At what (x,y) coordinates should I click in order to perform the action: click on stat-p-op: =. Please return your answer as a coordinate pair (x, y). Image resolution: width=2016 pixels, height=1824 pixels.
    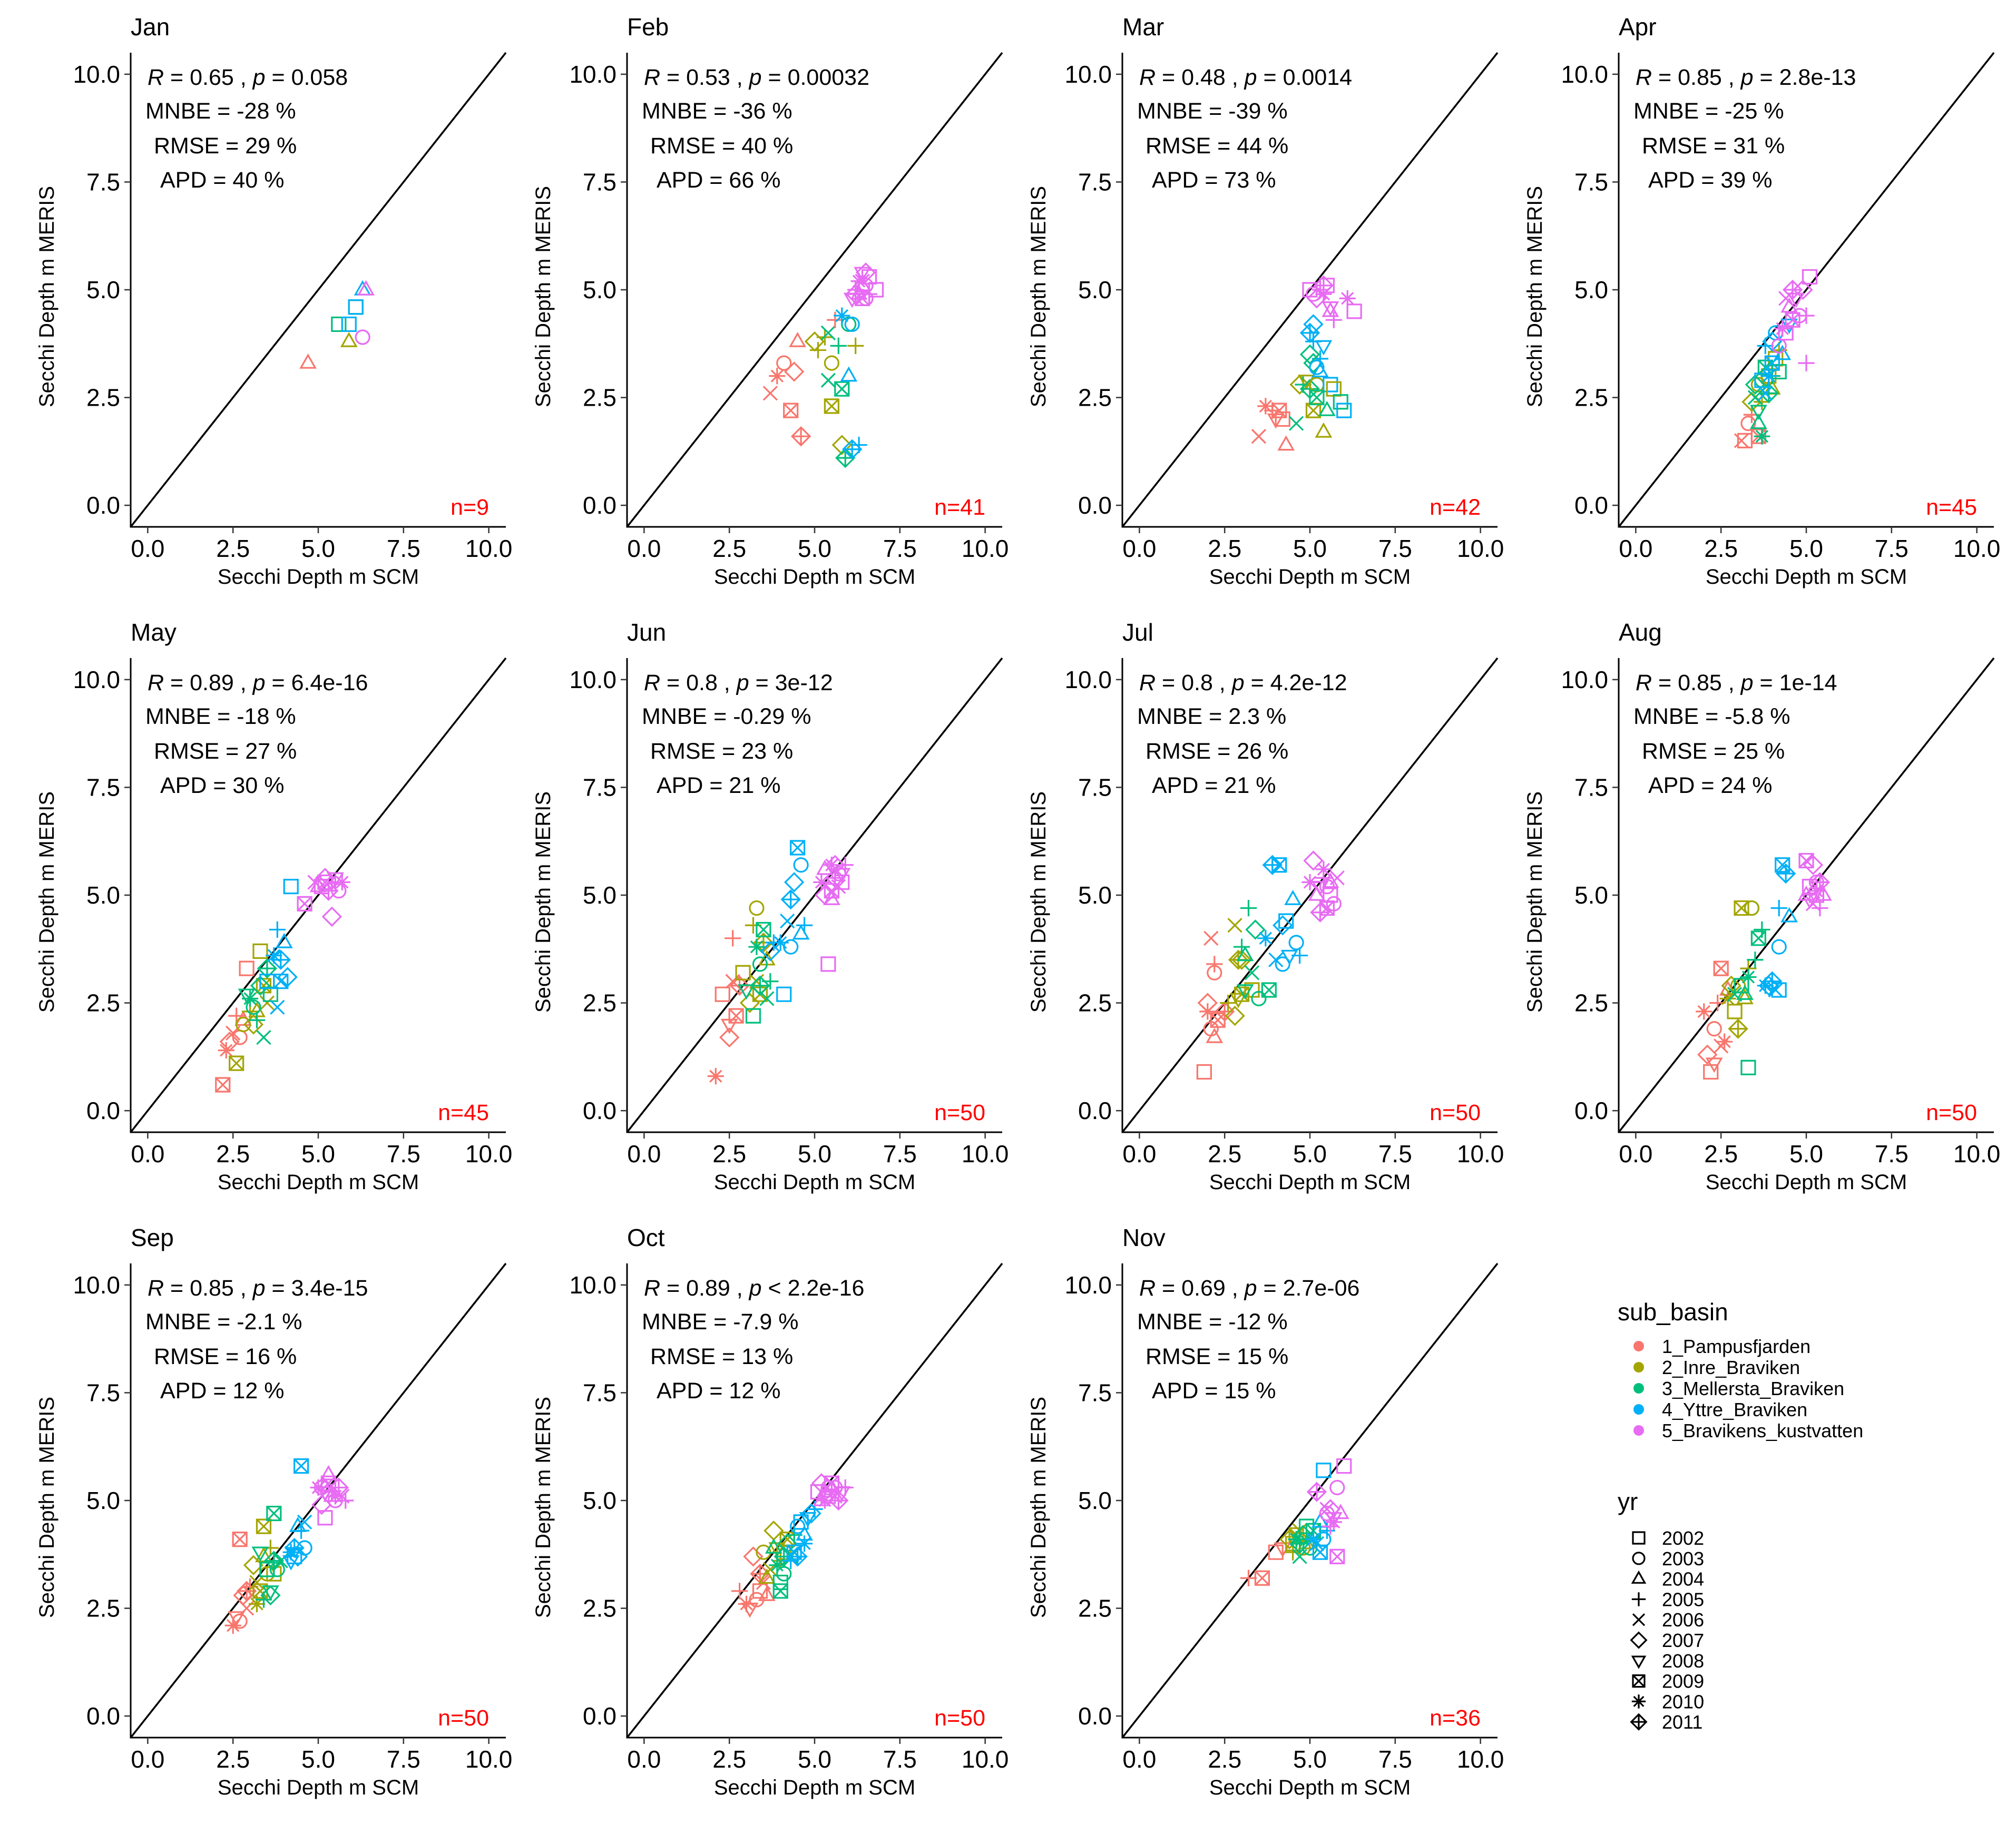
    Looking at the image, I should click on (1257, 682).